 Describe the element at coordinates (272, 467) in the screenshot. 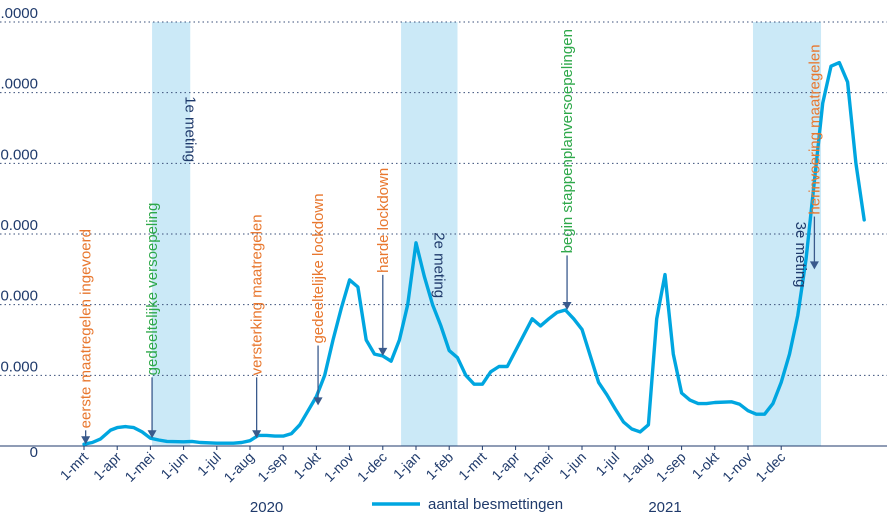

I see `x-tick-label-6: 1-sep` at that location.